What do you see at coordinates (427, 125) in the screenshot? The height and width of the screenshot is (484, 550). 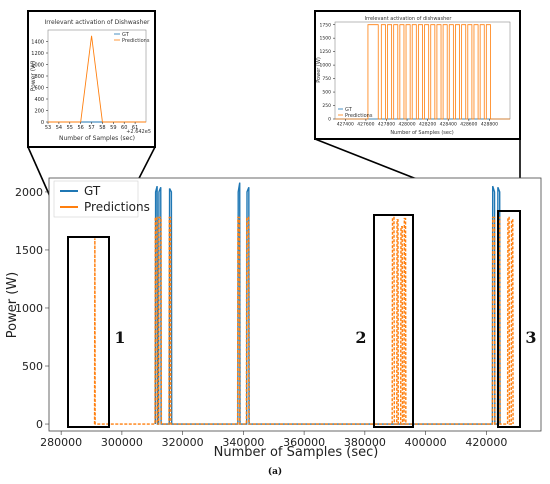 I see `inset-3-x-tick-label: 428200` at bounding box center [427, 125].